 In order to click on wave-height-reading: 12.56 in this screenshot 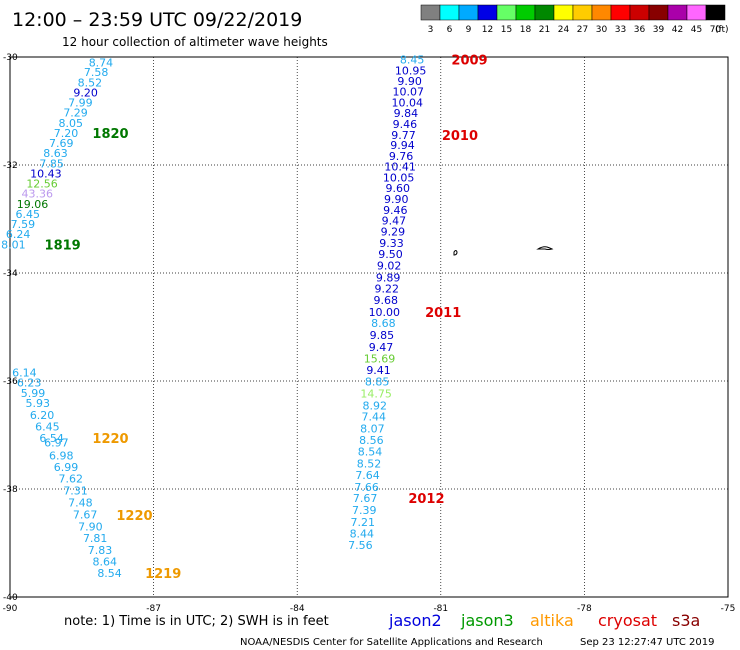, I will do `click(42, 183)`.